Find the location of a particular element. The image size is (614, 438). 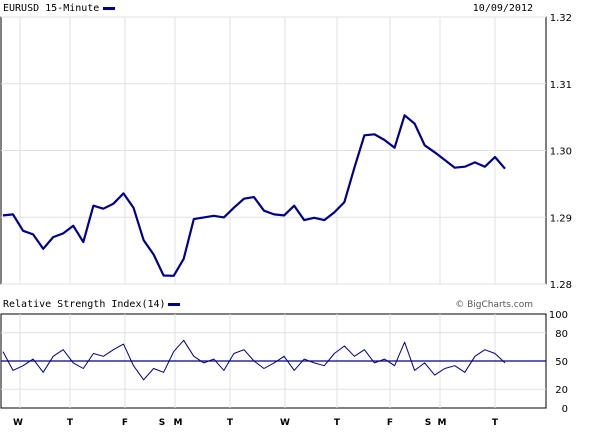

rsi-y-tick-label: 80 is located at coordinates (561, 334).